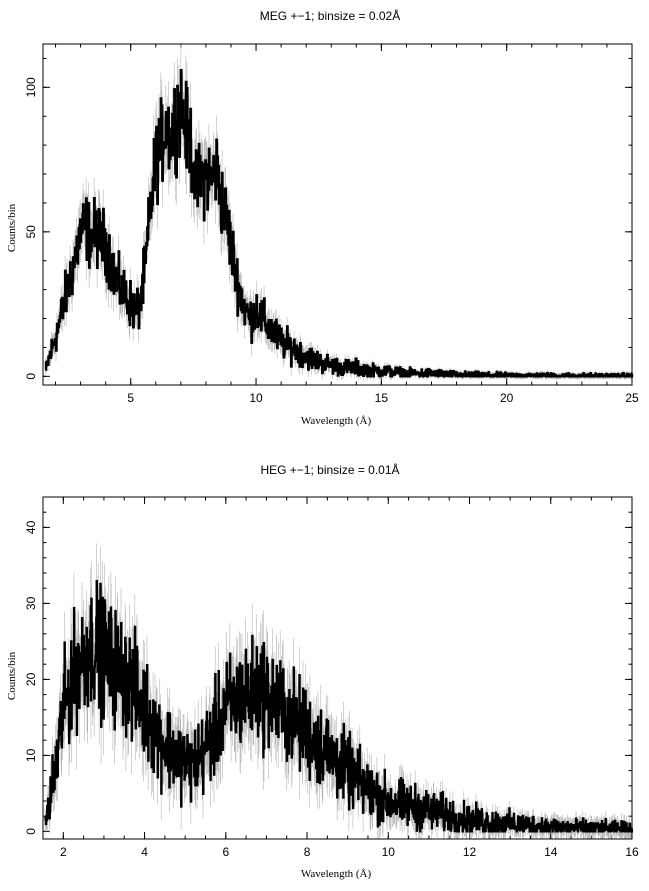 The height and width of the screenshot is (891, 649). I want to click on meg-y-tick-label-1: 50, so click(31, 232).